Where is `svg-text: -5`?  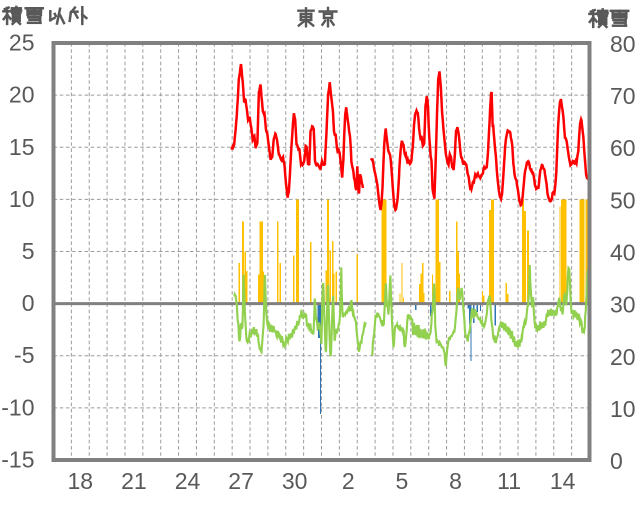 svg-text: -5 is located at coordinates (24, 355).